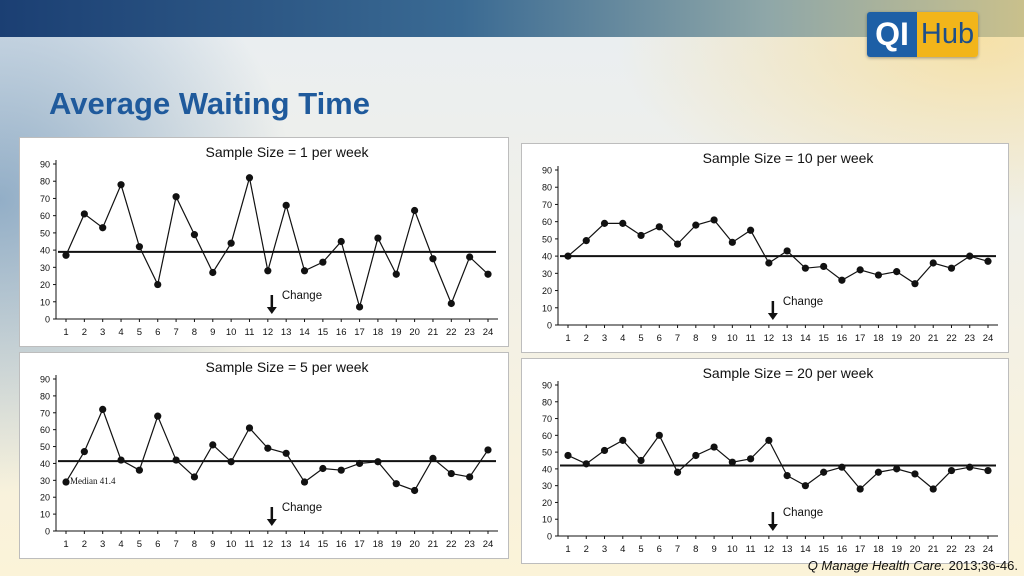 The image size is (1024, 576). I want to click on x-tick-label: 17, so click(860, 338).